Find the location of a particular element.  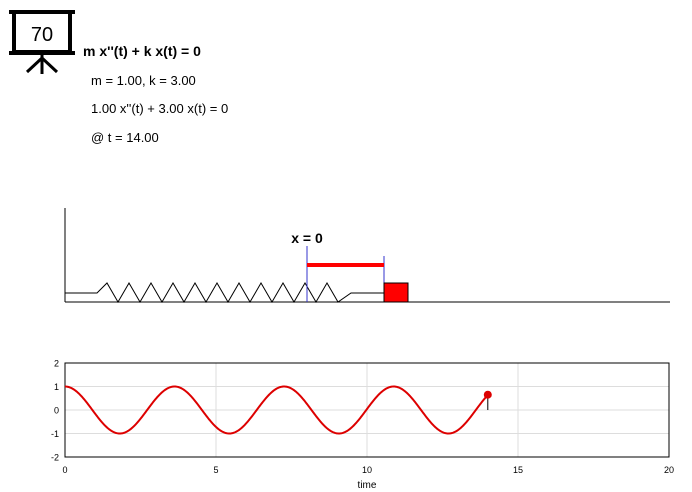

y-tick-label: 0 is located at coordinates (56, 411).